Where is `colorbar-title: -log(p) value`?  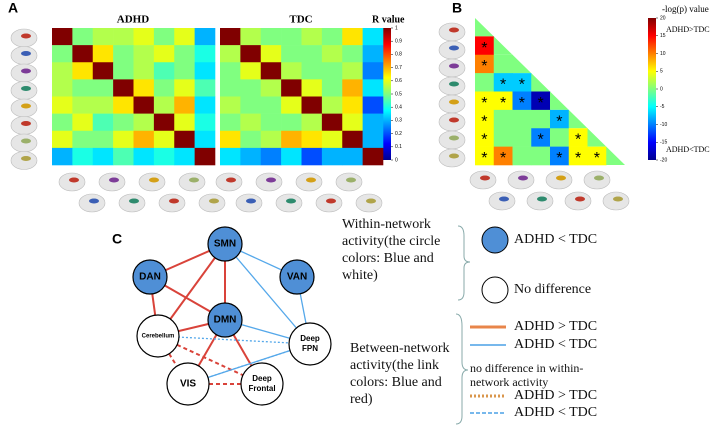 colorbar-title: -log(p) value is located at coordinates (685, 9).